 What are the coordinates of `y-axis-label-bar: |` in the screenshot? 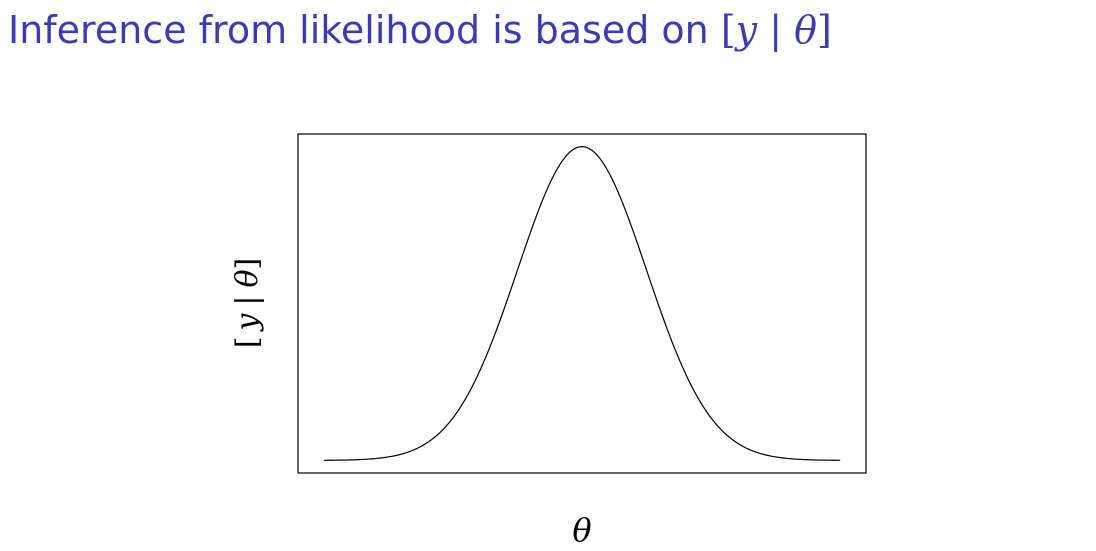 It's located at (247, 301).